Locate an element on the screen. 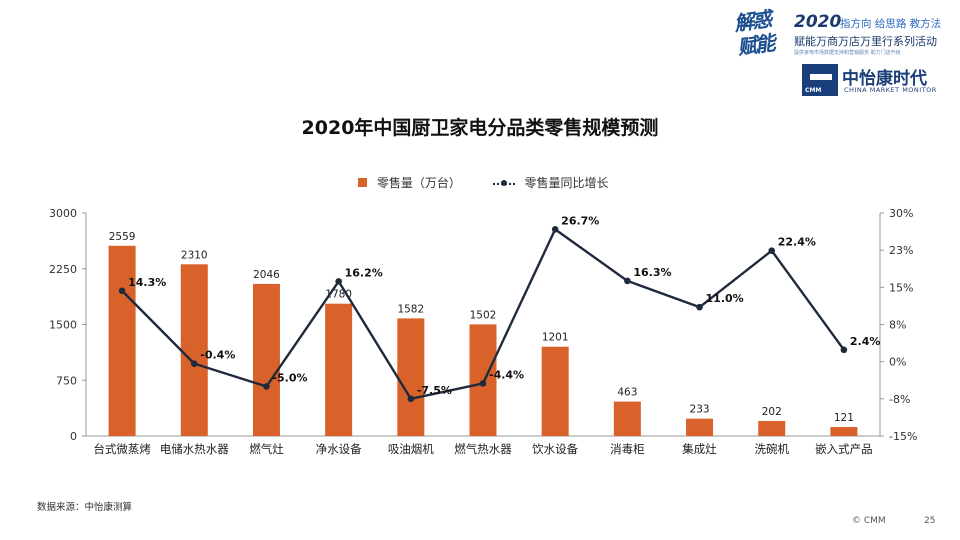  legend-line-label: 零售量同比增长 is located at coordinates (566, 183).